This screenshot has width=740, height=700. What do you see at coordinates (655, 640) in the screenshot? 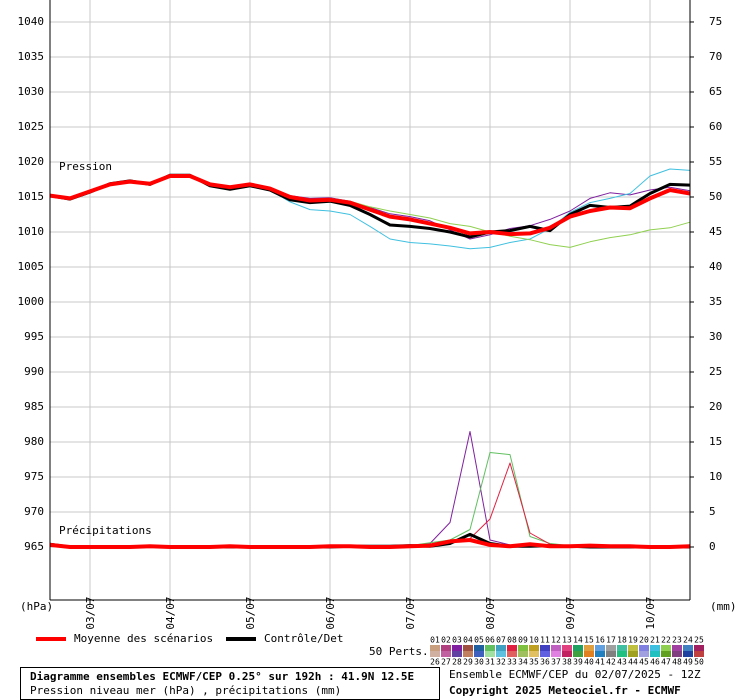
I see `member-label: 21` at bounding box center [655, 640].